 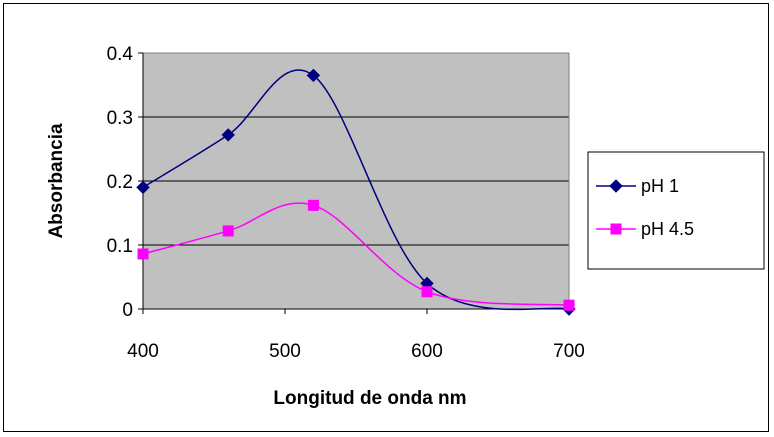 What do you see at coordinates (667, 229) in the screenshot?
I see `legend-label: pH 4.5` at bounding box center [667, 229].